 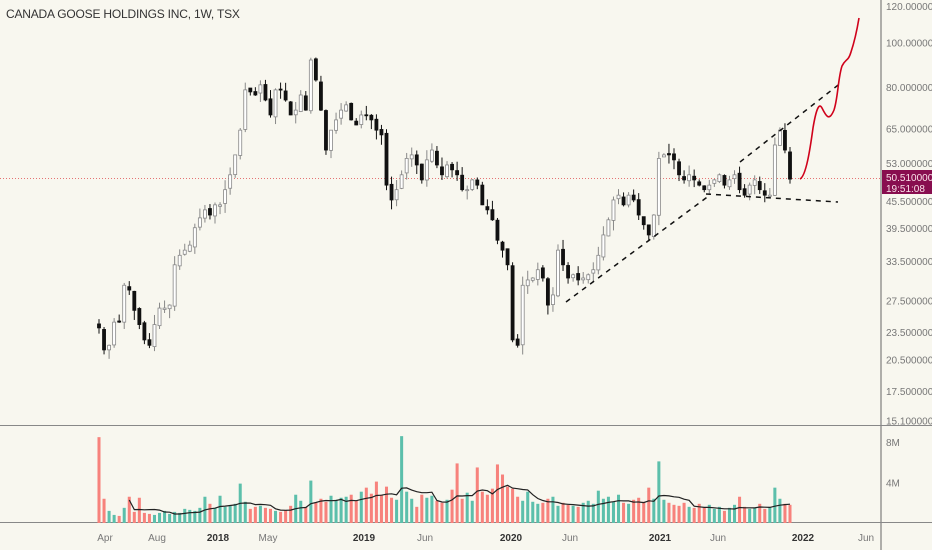 What do you see at coordinates (909, 302) in the screenshot?
I see `price-tick-label: 27.500000` at bounding box center [909, 302].